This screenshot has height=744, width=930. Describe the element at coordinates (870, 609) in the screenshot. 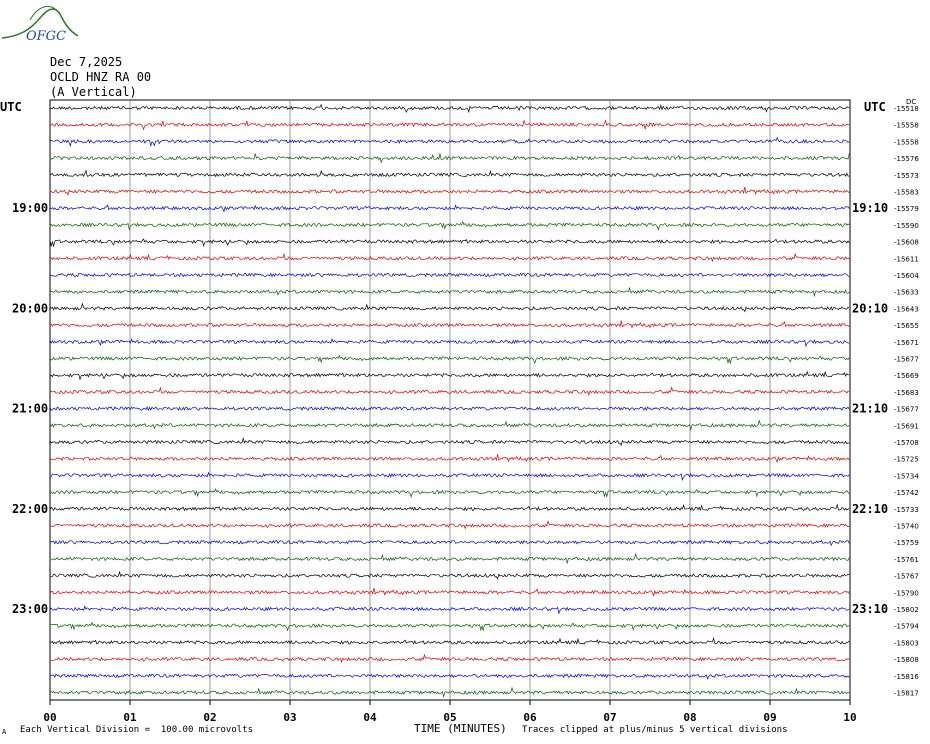

I see `right-time-label: 23:10` at that location.